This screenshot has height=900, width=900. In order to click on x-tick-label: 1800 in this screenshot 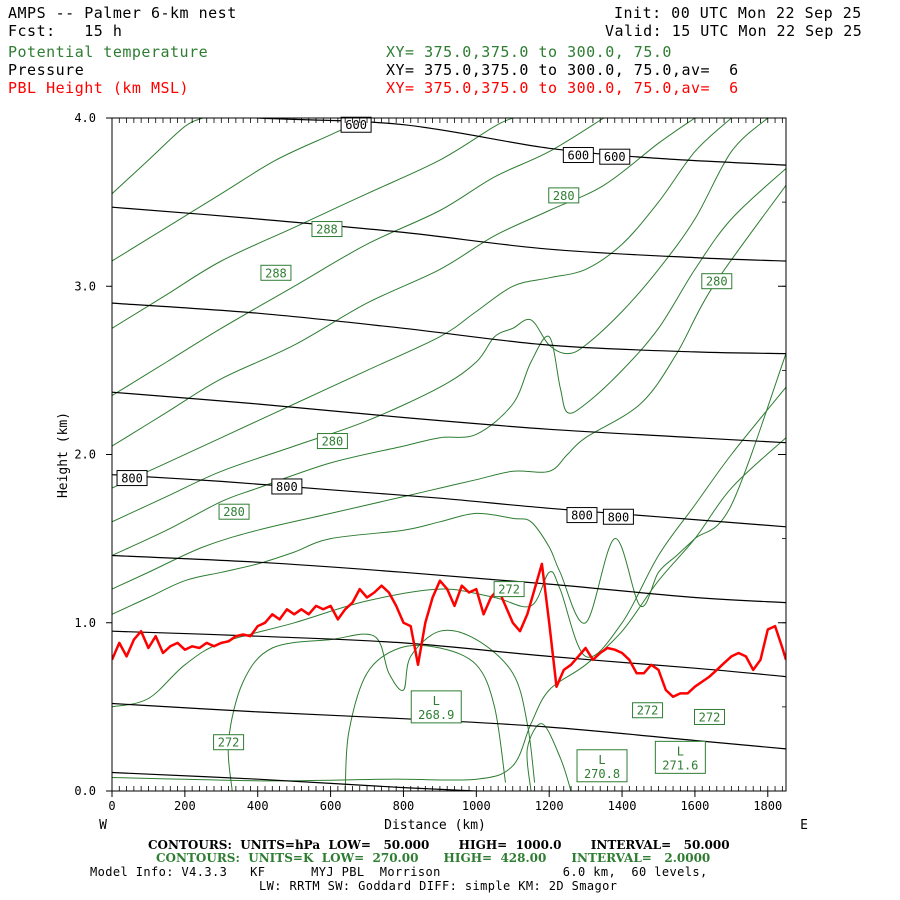, I will do `click(767, 806)`.